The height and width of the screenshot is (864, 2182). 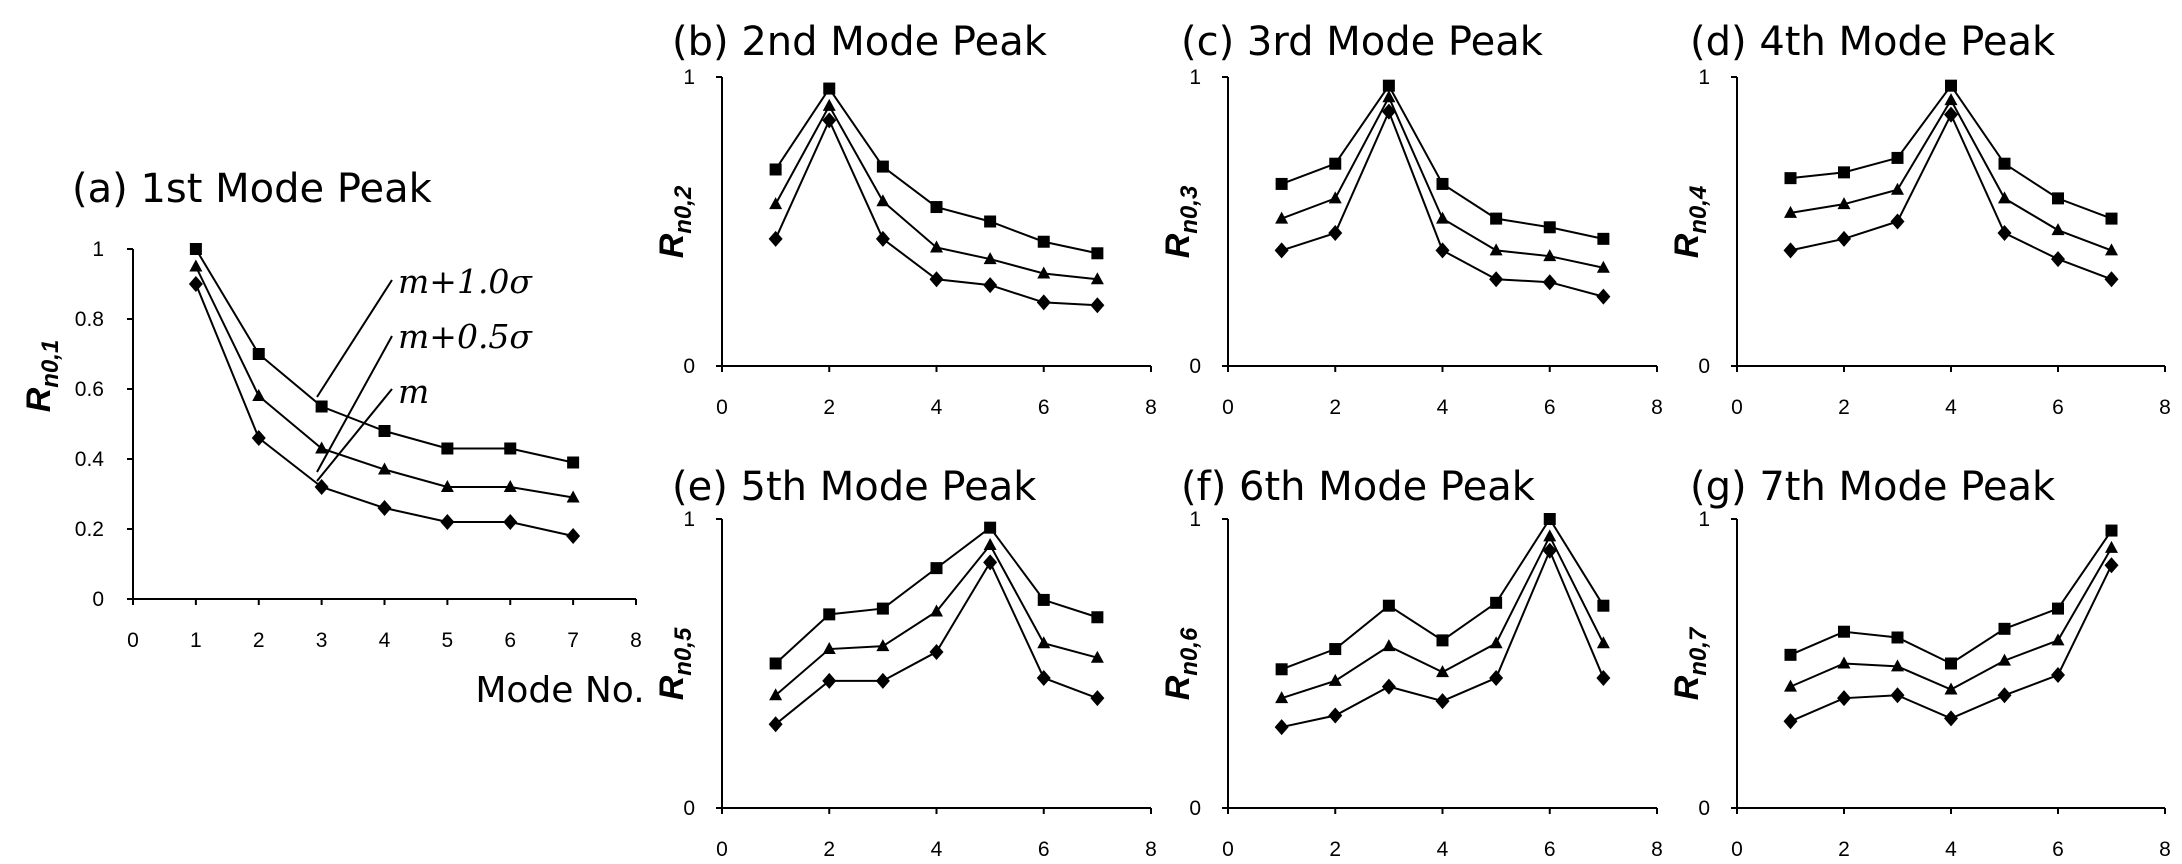 I want to click on series-square, so click(x=1951, y=152).